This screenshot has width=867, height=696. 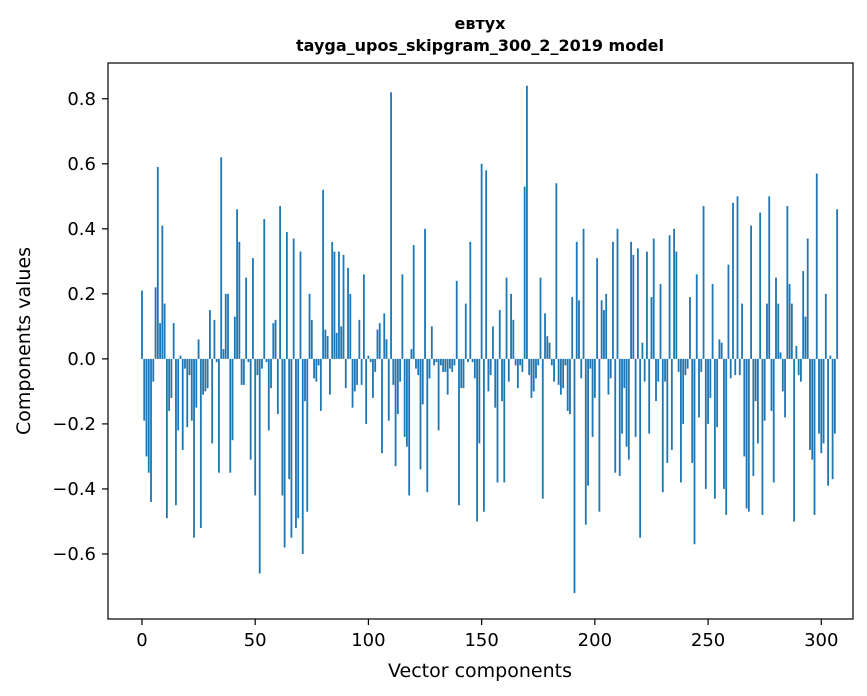 What do you see at coordinates (368, 640) in the screenshot?
I see `x-tick-label: 100` at bounding box center [368, 640].